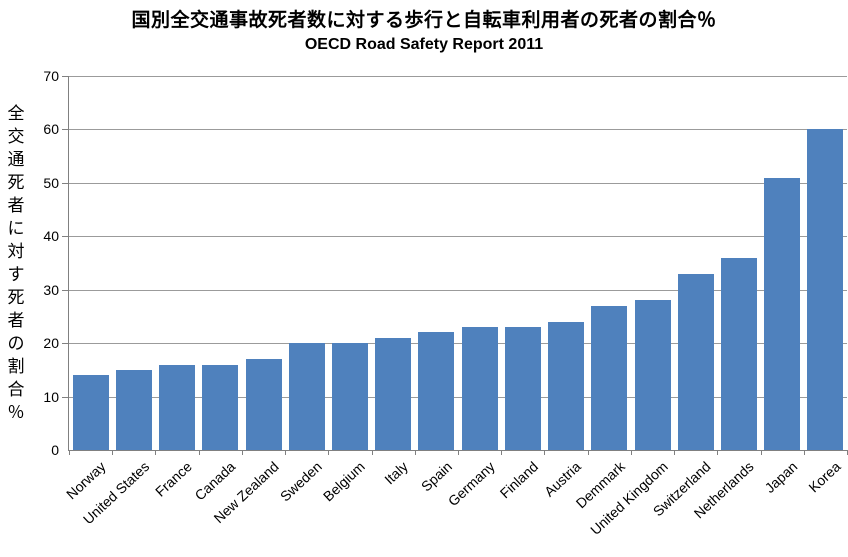 The image size is (848, 557). Describe the element at coordinates (652, 375) in the screenshot. I see `bar-united-kingdom` at that location.